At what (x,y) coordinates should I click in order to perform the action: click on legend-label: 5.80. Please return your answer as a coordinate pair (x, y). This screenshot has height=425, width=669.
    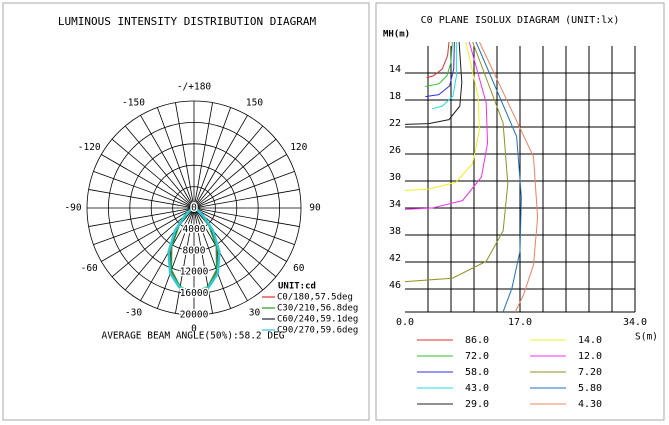
    Looking at the image, I should click on (590, 388).